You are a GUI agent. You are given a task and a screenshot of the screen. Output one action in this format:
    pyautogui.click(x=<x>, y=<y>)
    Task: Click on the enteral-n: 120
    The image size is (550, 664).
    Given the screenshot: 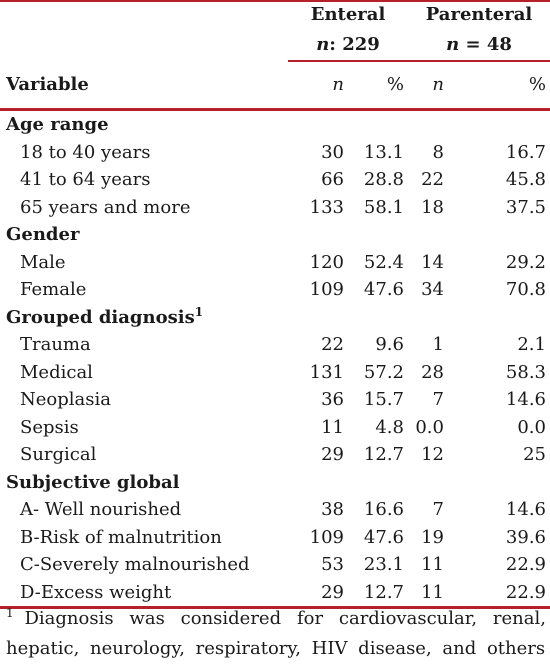 What is the action you would take?
    pyautogui.click(x=326, y=262)
    